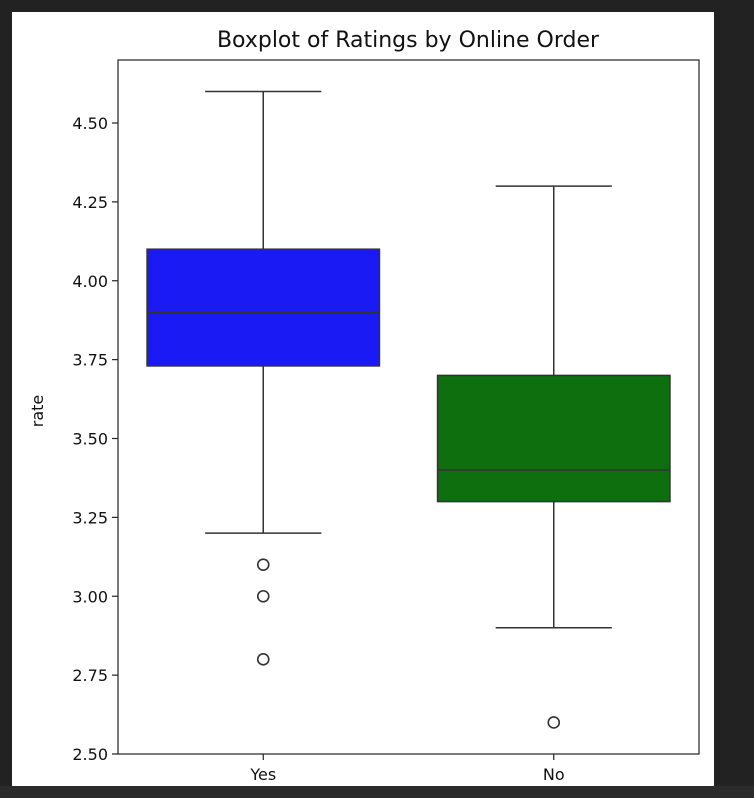  Describe the element at coordinates (90, 439) in the screenshot. I see `y-tick-label: 3.50` at that location.